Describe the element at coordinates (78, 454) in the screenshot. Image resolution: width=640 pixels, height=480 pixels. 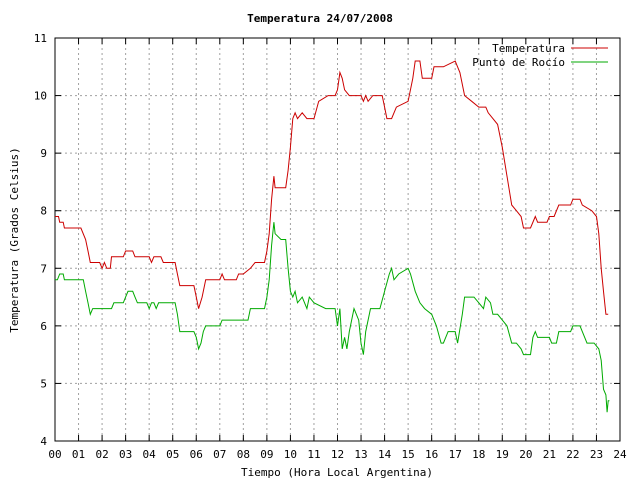
I see `x-tick-label: 01` at that location.